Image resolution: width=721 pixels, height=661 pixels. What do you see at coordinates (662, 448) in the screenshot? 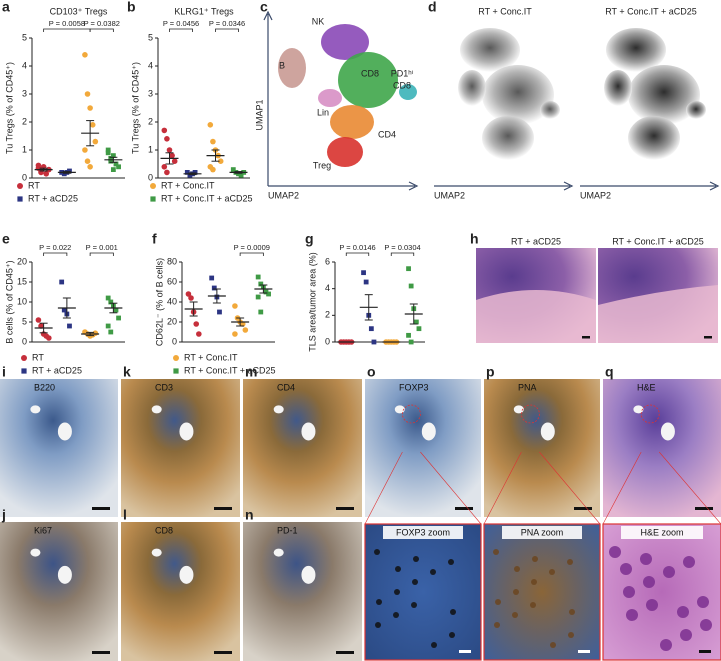
I see `stain-image` at bounding box center [662, 448].